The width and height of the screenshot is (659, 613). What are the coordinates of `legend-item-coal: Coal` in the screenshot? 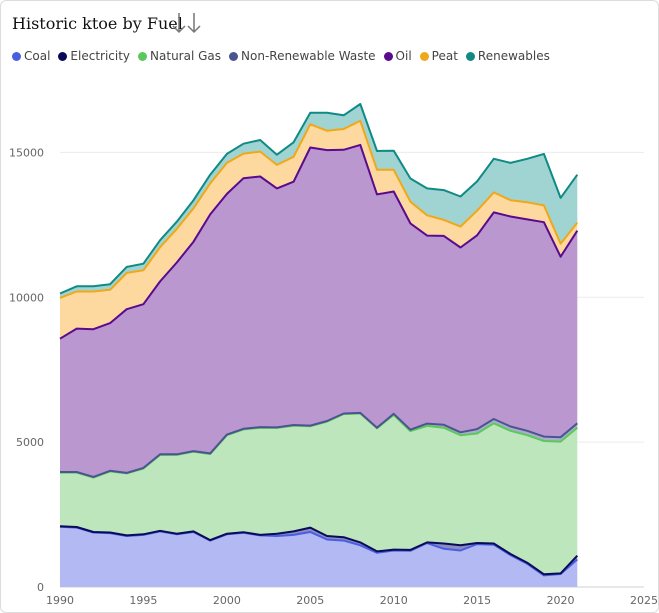 It's located at (31, 56).